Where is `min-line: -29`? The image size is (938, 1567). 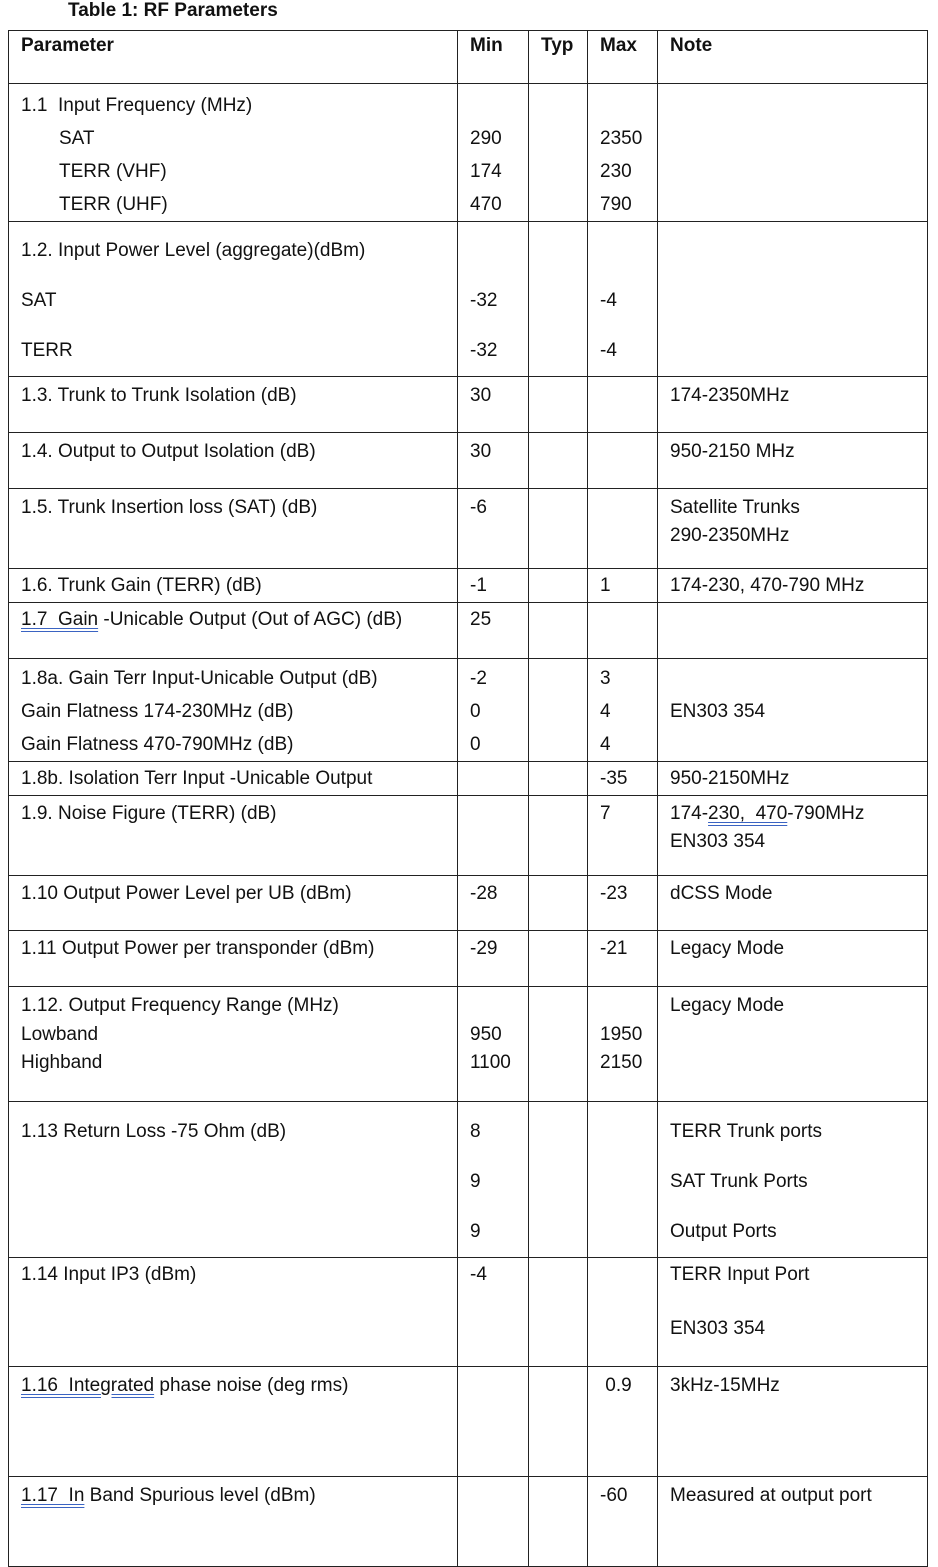 min-line: -29 is located at coordinates (484, 948).